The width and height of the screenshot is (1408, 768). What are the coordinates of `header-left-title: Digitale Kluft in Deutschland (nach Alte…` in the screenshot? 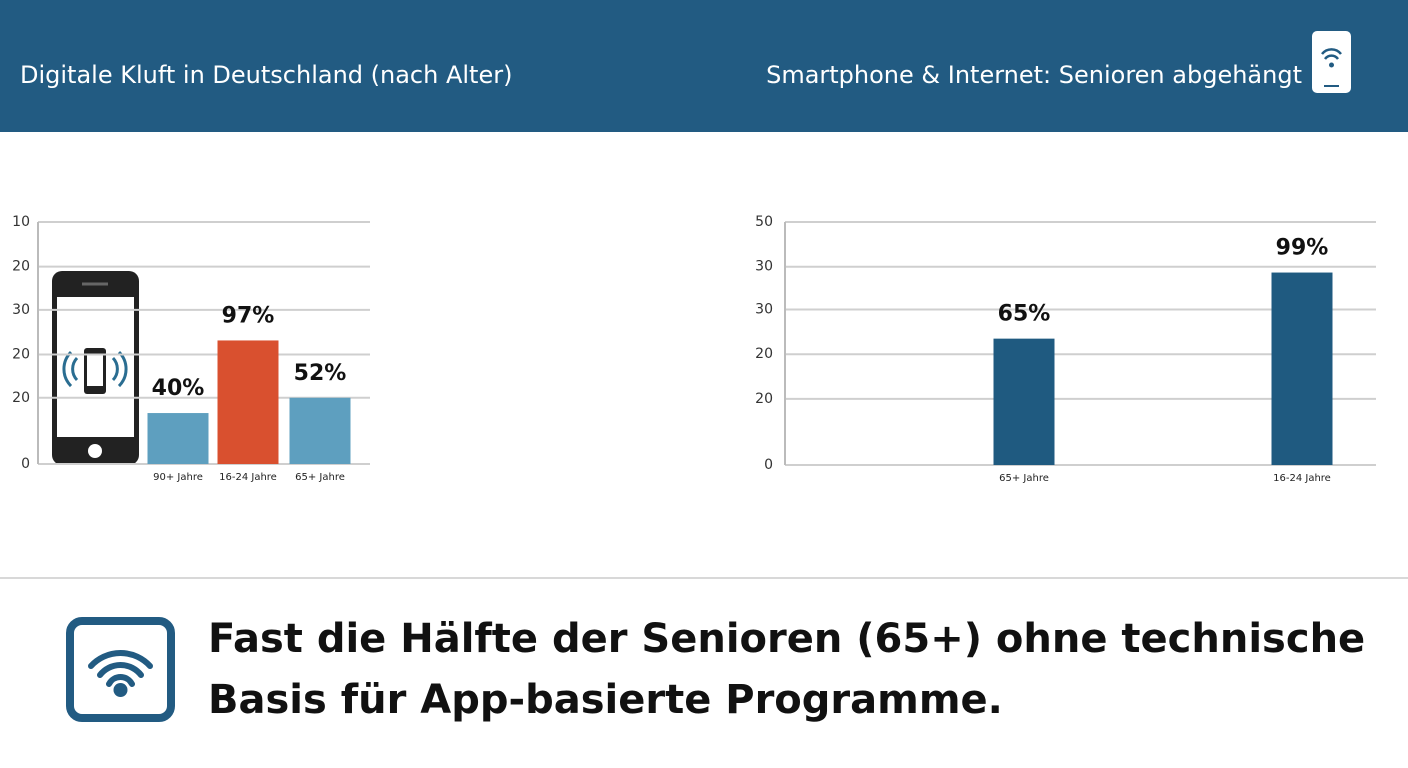 It's located at (266, 75).